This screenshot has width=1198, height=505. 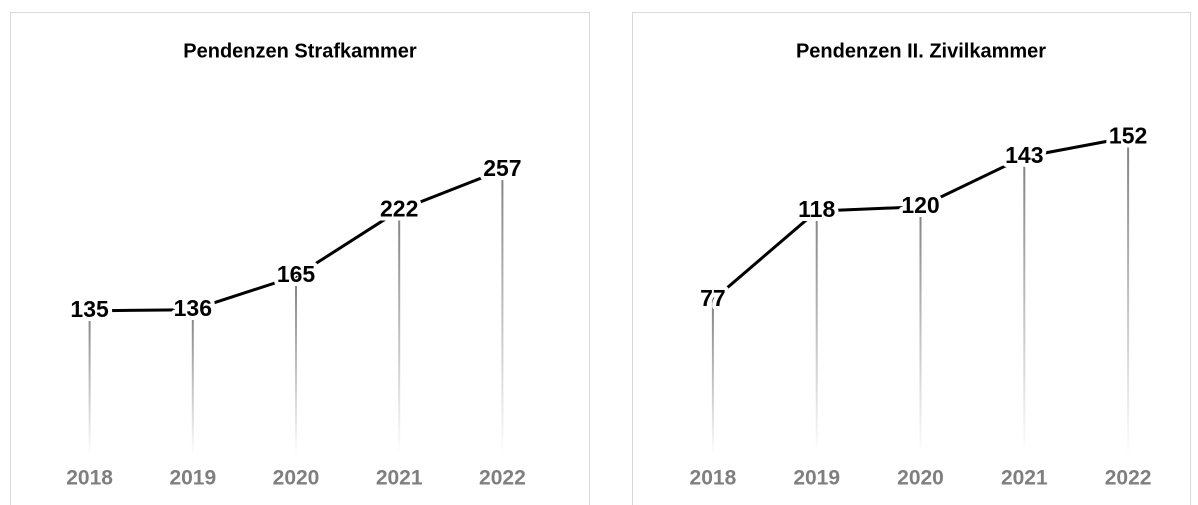 I want to click on data-label: 118, so click(x=816, y=209).